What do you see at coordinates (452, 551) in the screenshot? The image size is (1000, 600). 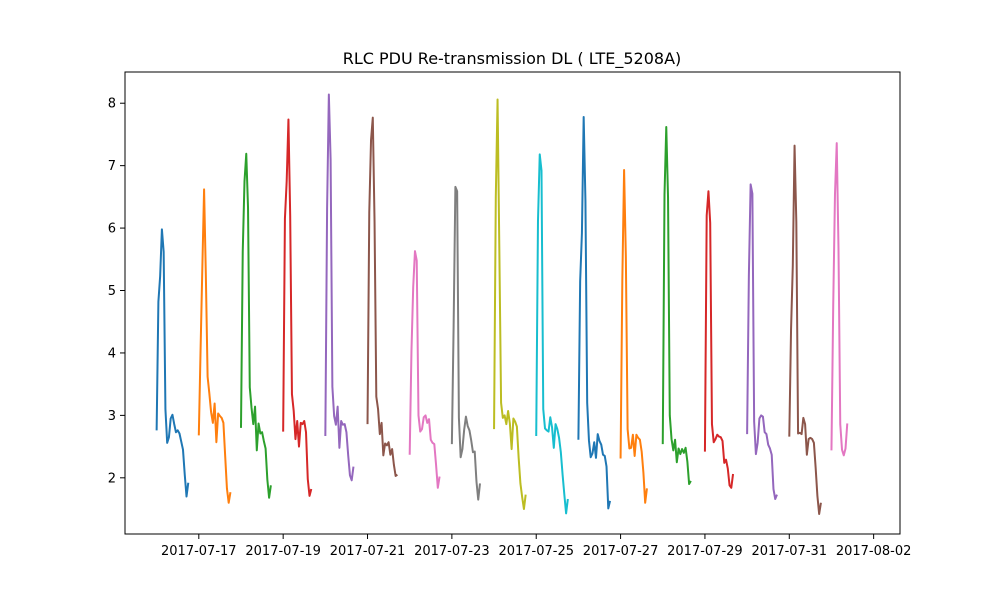 I see `x-tick-label: 2017-07-23` at bounding box center [452, 551].